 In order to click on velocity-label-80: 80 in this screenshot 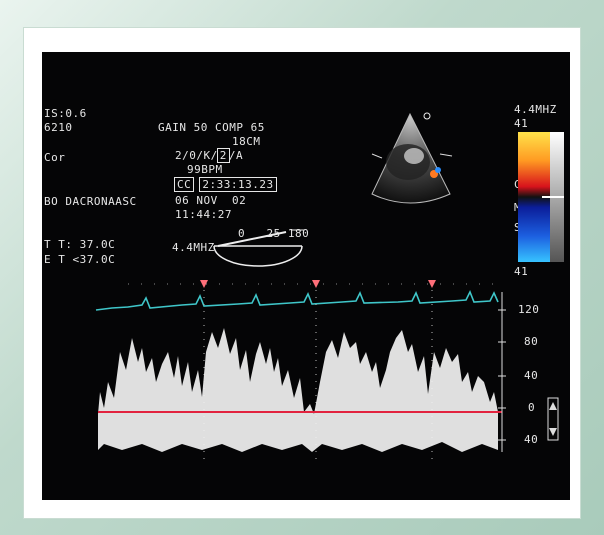, I will do `click(531, 341)`.